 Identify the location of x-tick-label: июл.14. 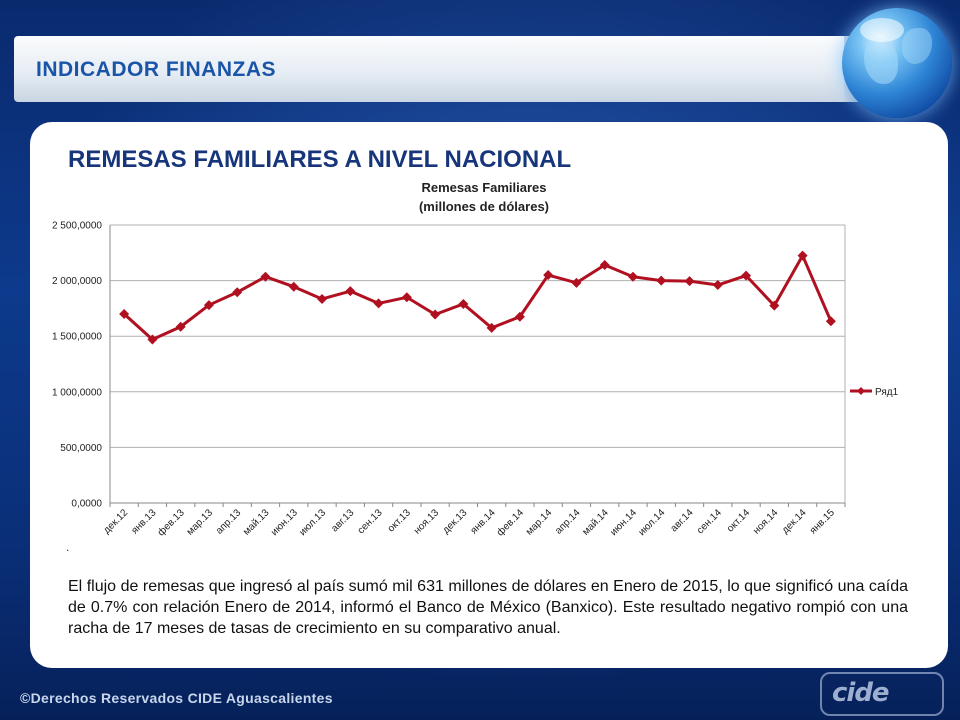
(652, 522).